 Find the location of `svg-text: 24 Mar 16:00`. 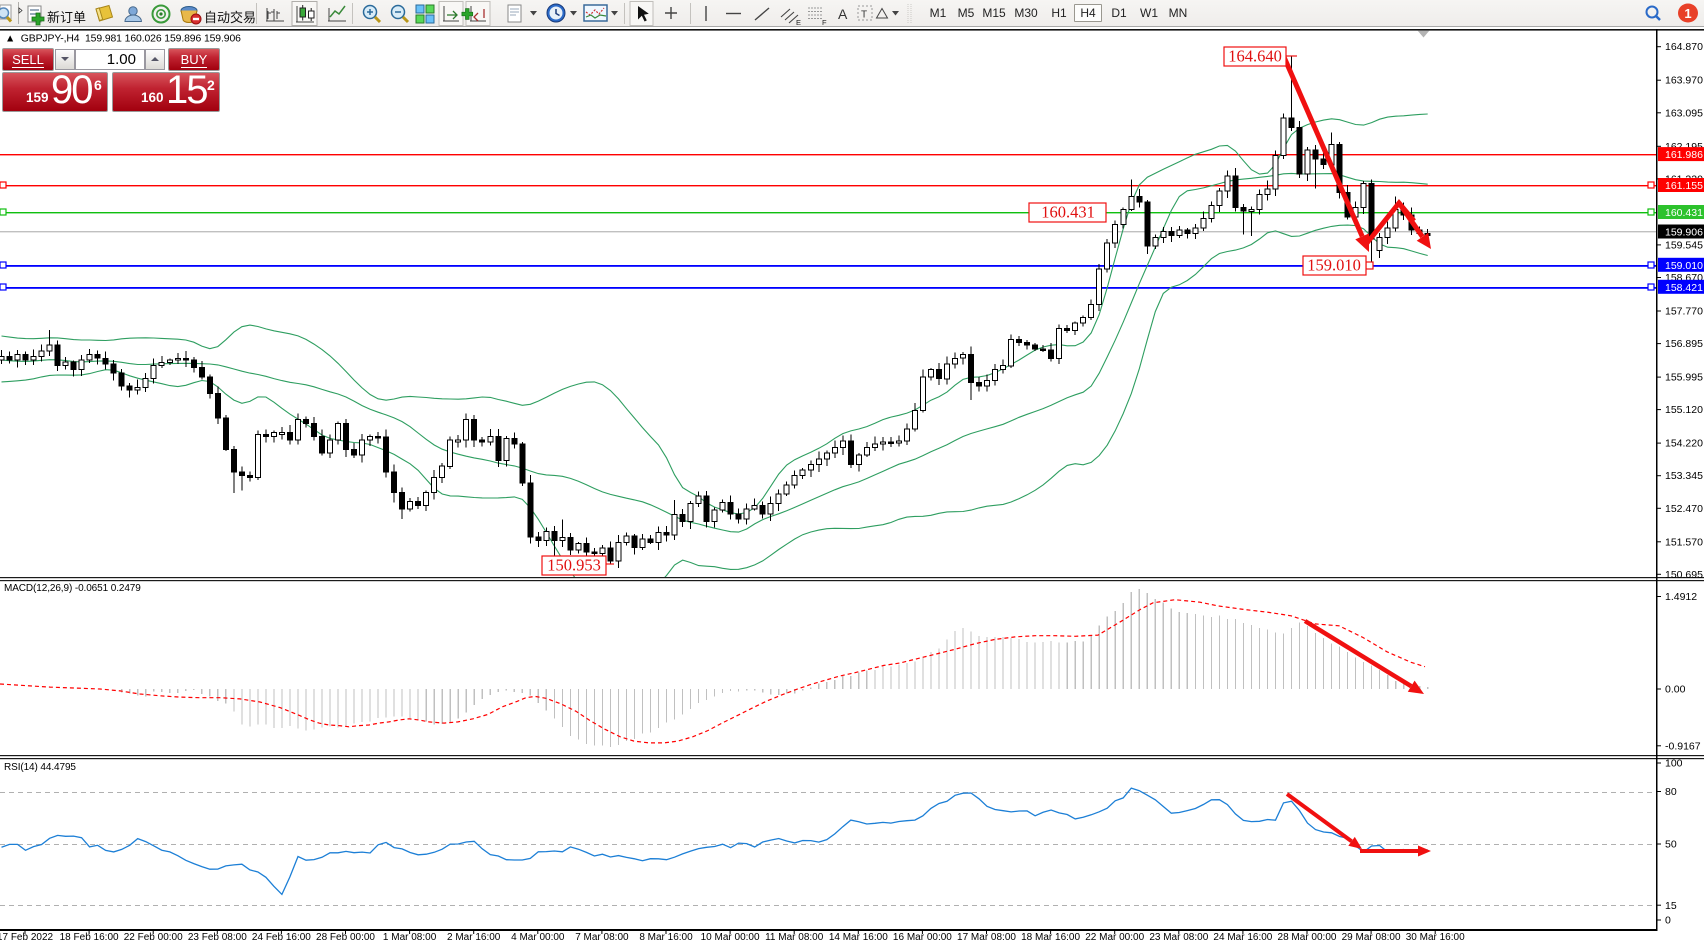

svg-text: 24 Mar 16:00 is located at coordinates (1242, 937).